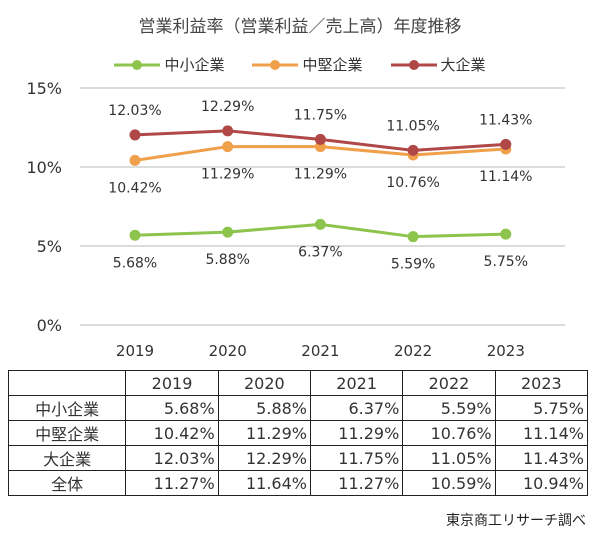  I want to click on data-label: 10.76%, so click(412, 183).